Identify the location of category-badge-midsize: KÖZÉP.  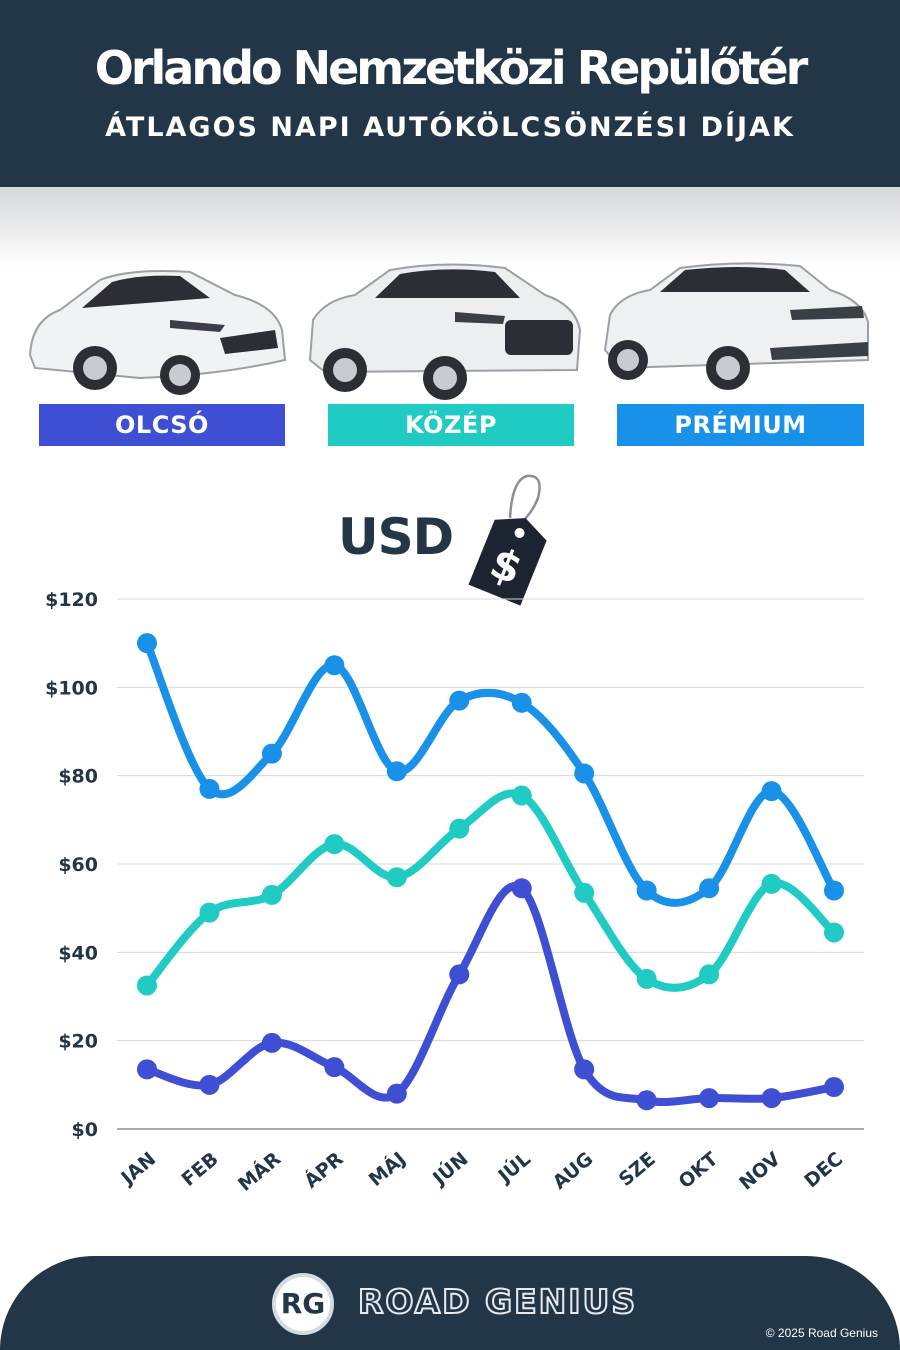
(451, 425).